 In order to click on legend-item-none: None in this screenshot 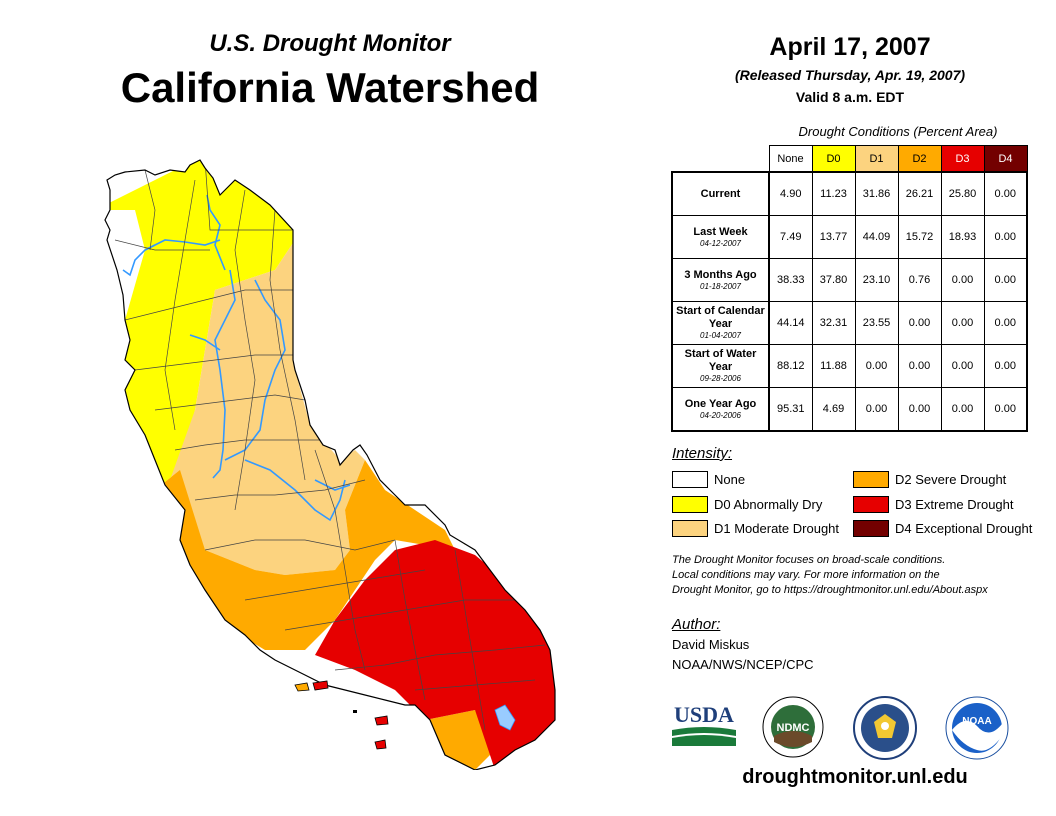, I will do `click(708, 479)`.